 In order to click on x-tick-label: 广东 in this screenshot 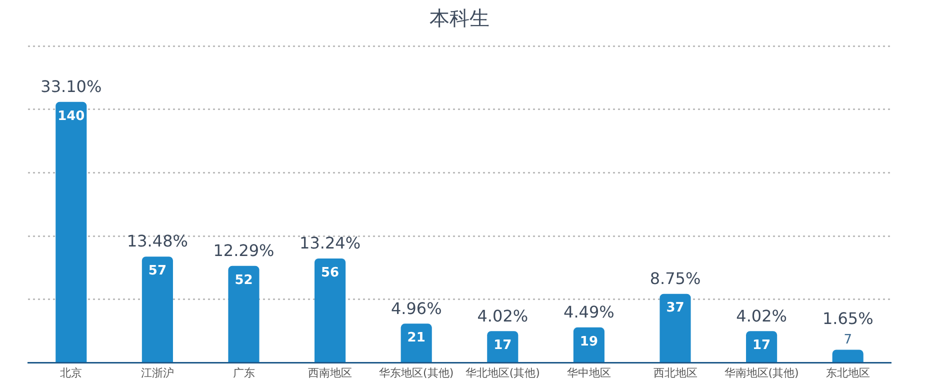, I will do `click(243, 373)`.